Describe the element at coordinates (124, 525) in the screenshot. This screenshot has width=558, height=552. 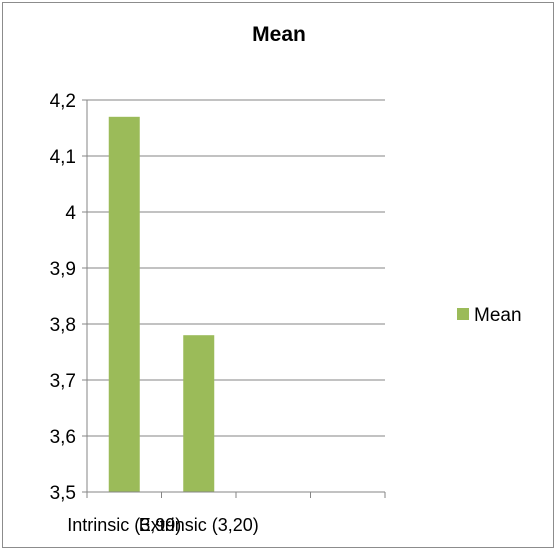
I see `x-category-label: Intrinsic (3,99)` at that location.